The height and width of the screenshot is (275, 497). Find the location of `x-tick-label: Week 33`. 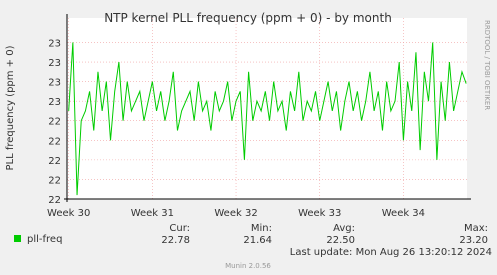

x-tick-label: Week 33 is located at coordinates (319, 213).